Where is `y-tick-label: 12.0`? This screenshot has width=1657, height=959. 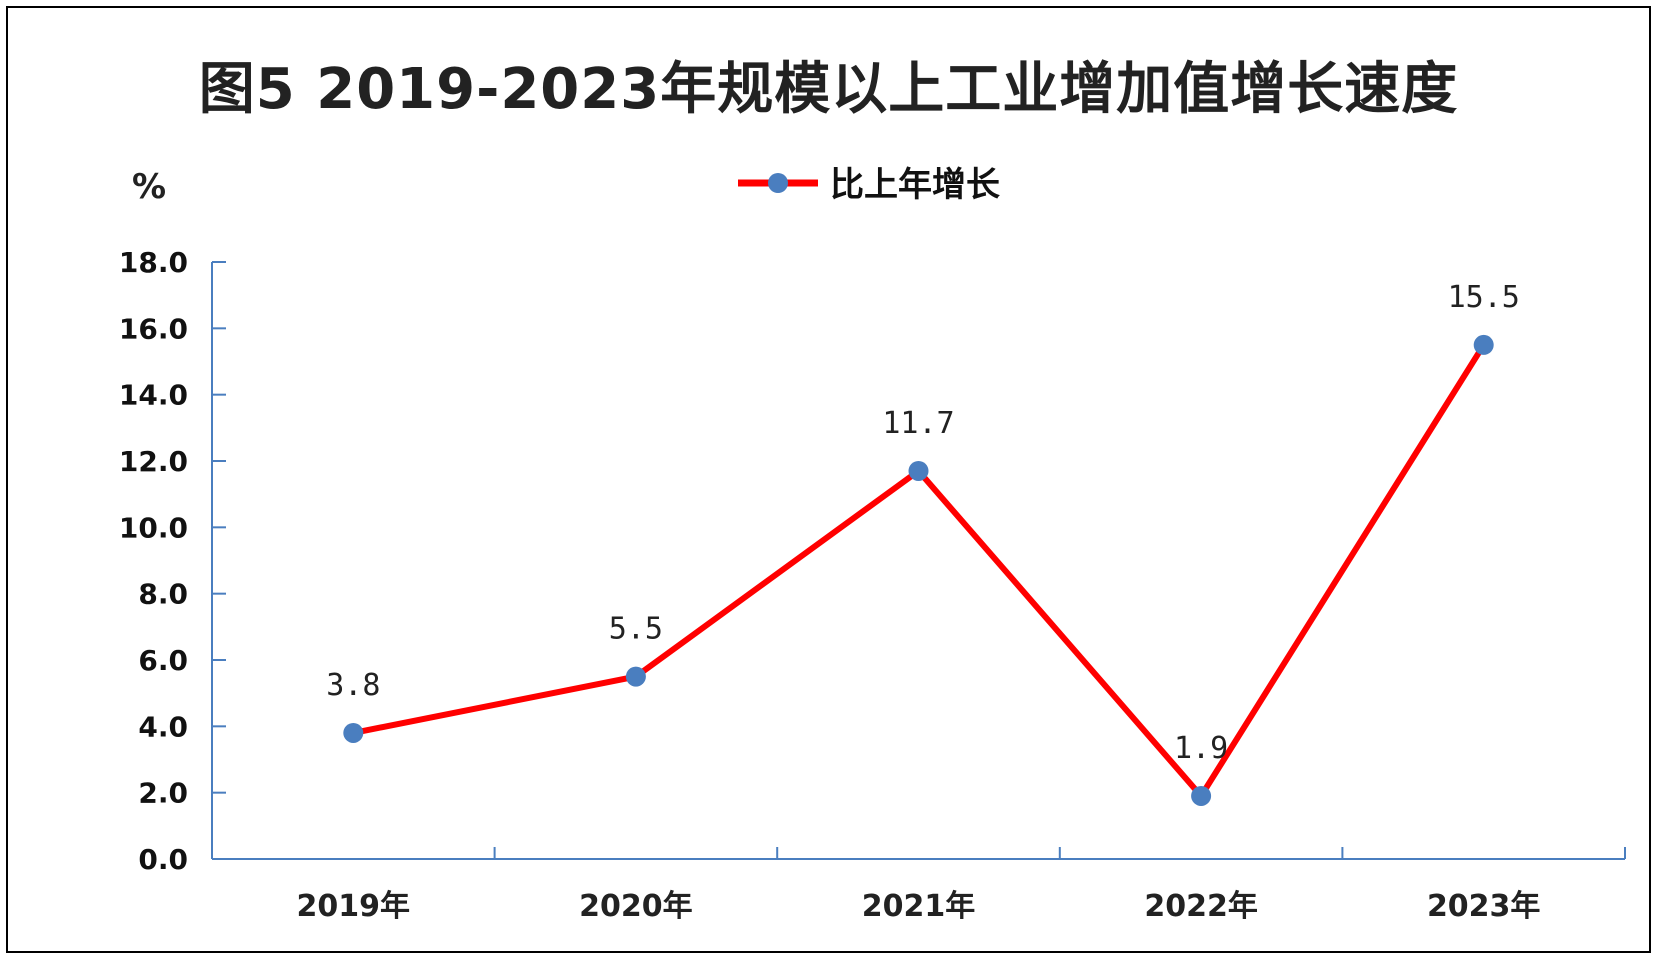
y-tick-label: 12.0 is located at coordinates (153, 461).